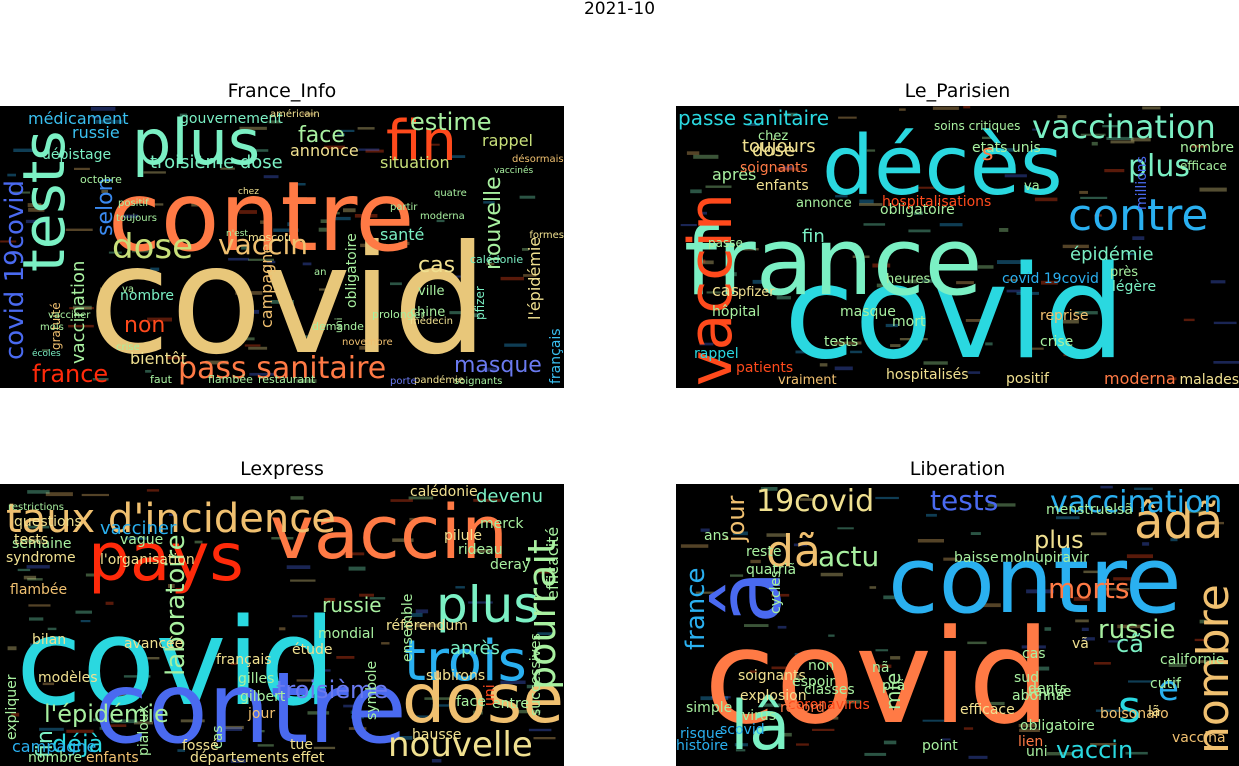 Image resolution: width=1239 pixels, height=766 pixels. What do you see at coordinates (848, 556) in the screenshot?
I see `cloud-word: actu` at bounding box center [848, 556].